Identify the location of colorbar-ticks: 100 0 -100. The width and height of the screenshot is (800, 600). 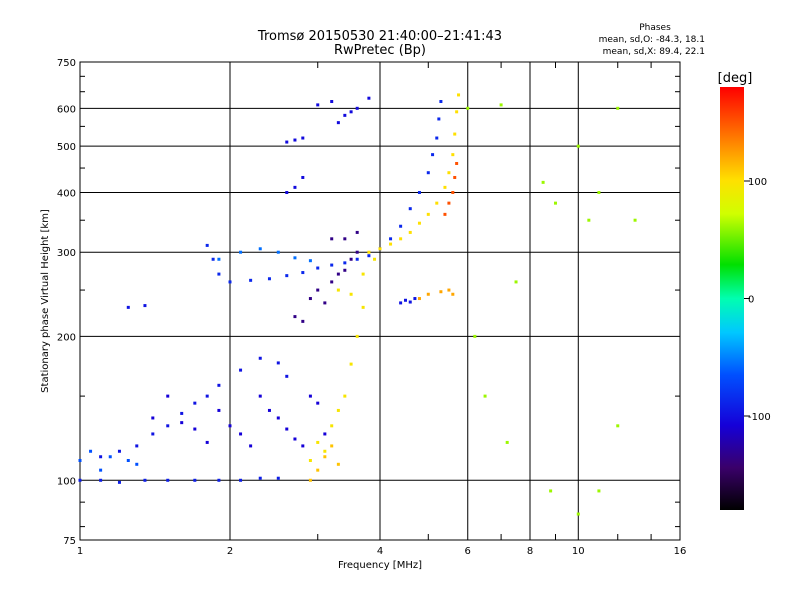
(757, 300).